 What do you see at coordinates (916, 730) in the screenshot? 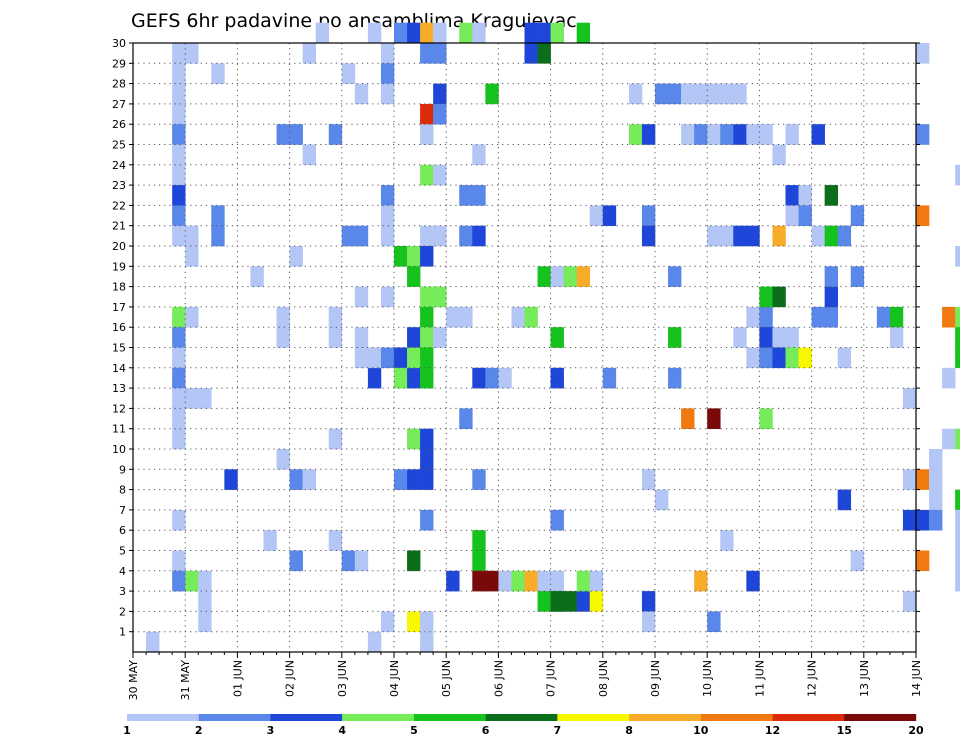
I see `colorbar-label: 20` at bounding box center [916, 730].